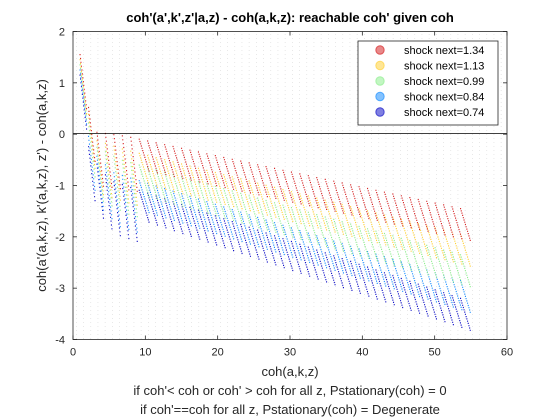  I want to click on x-tick-label: 30, so click(290, 353).